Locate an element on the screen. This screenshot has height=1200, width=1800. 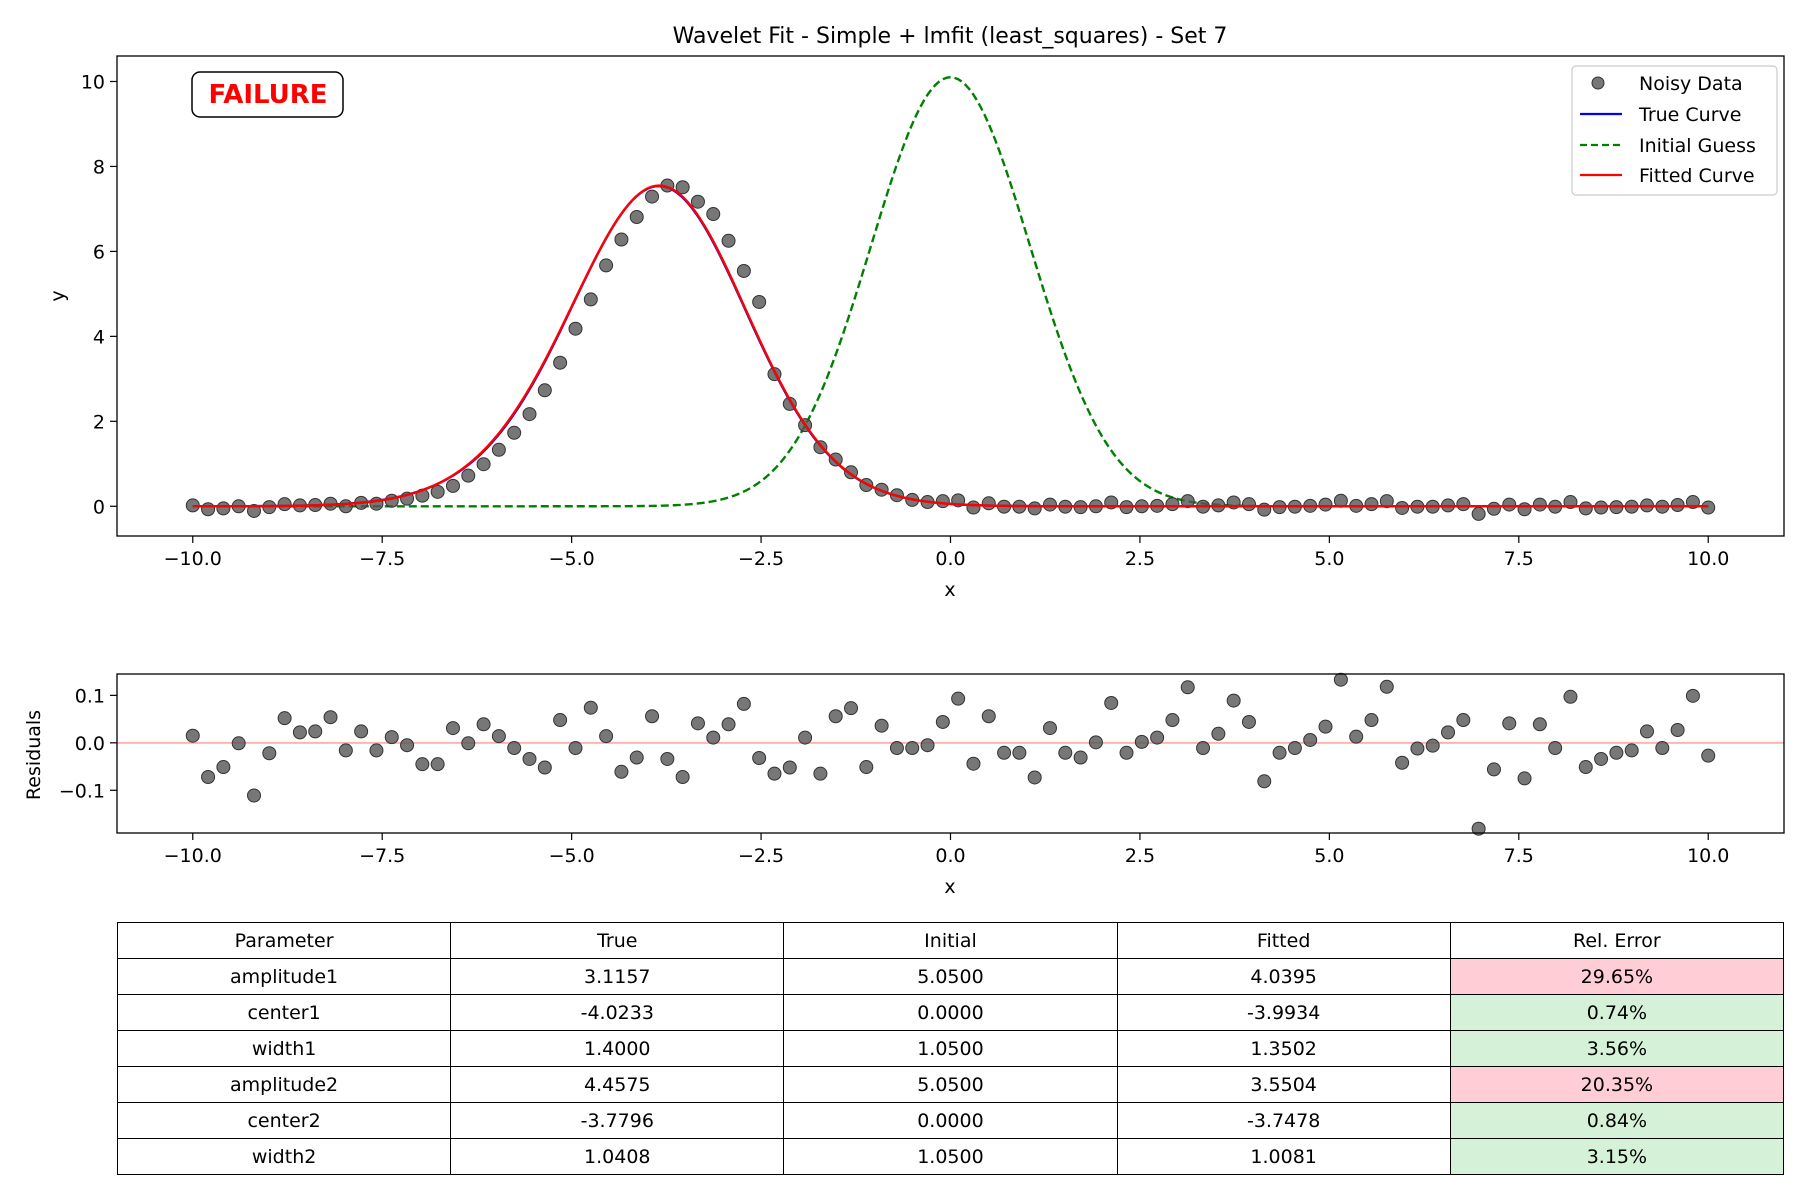
residuals-y-ticks: −0.1 0.0 0.1 is located at coordinates (88, 743).